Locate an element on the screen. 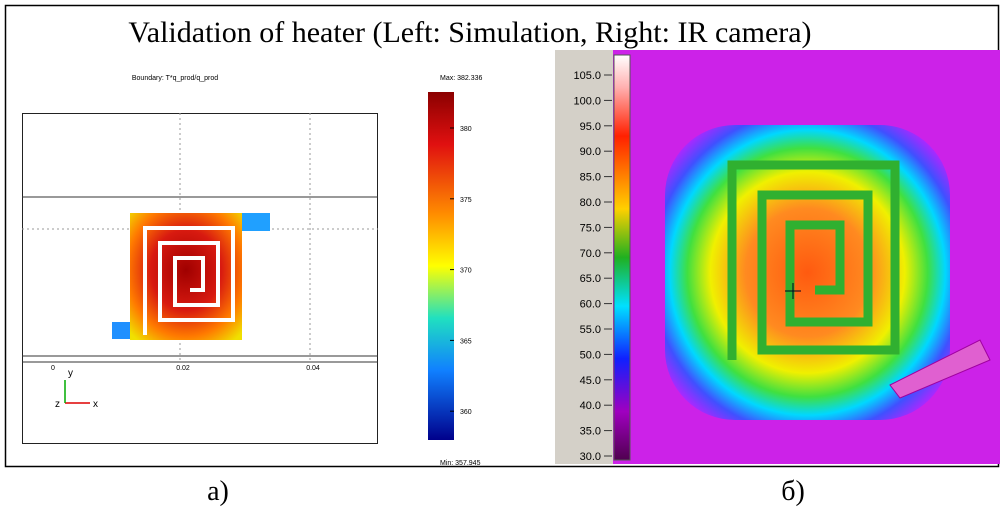  ir-tick-label: 55.0 is located at coordinates (590, 330).